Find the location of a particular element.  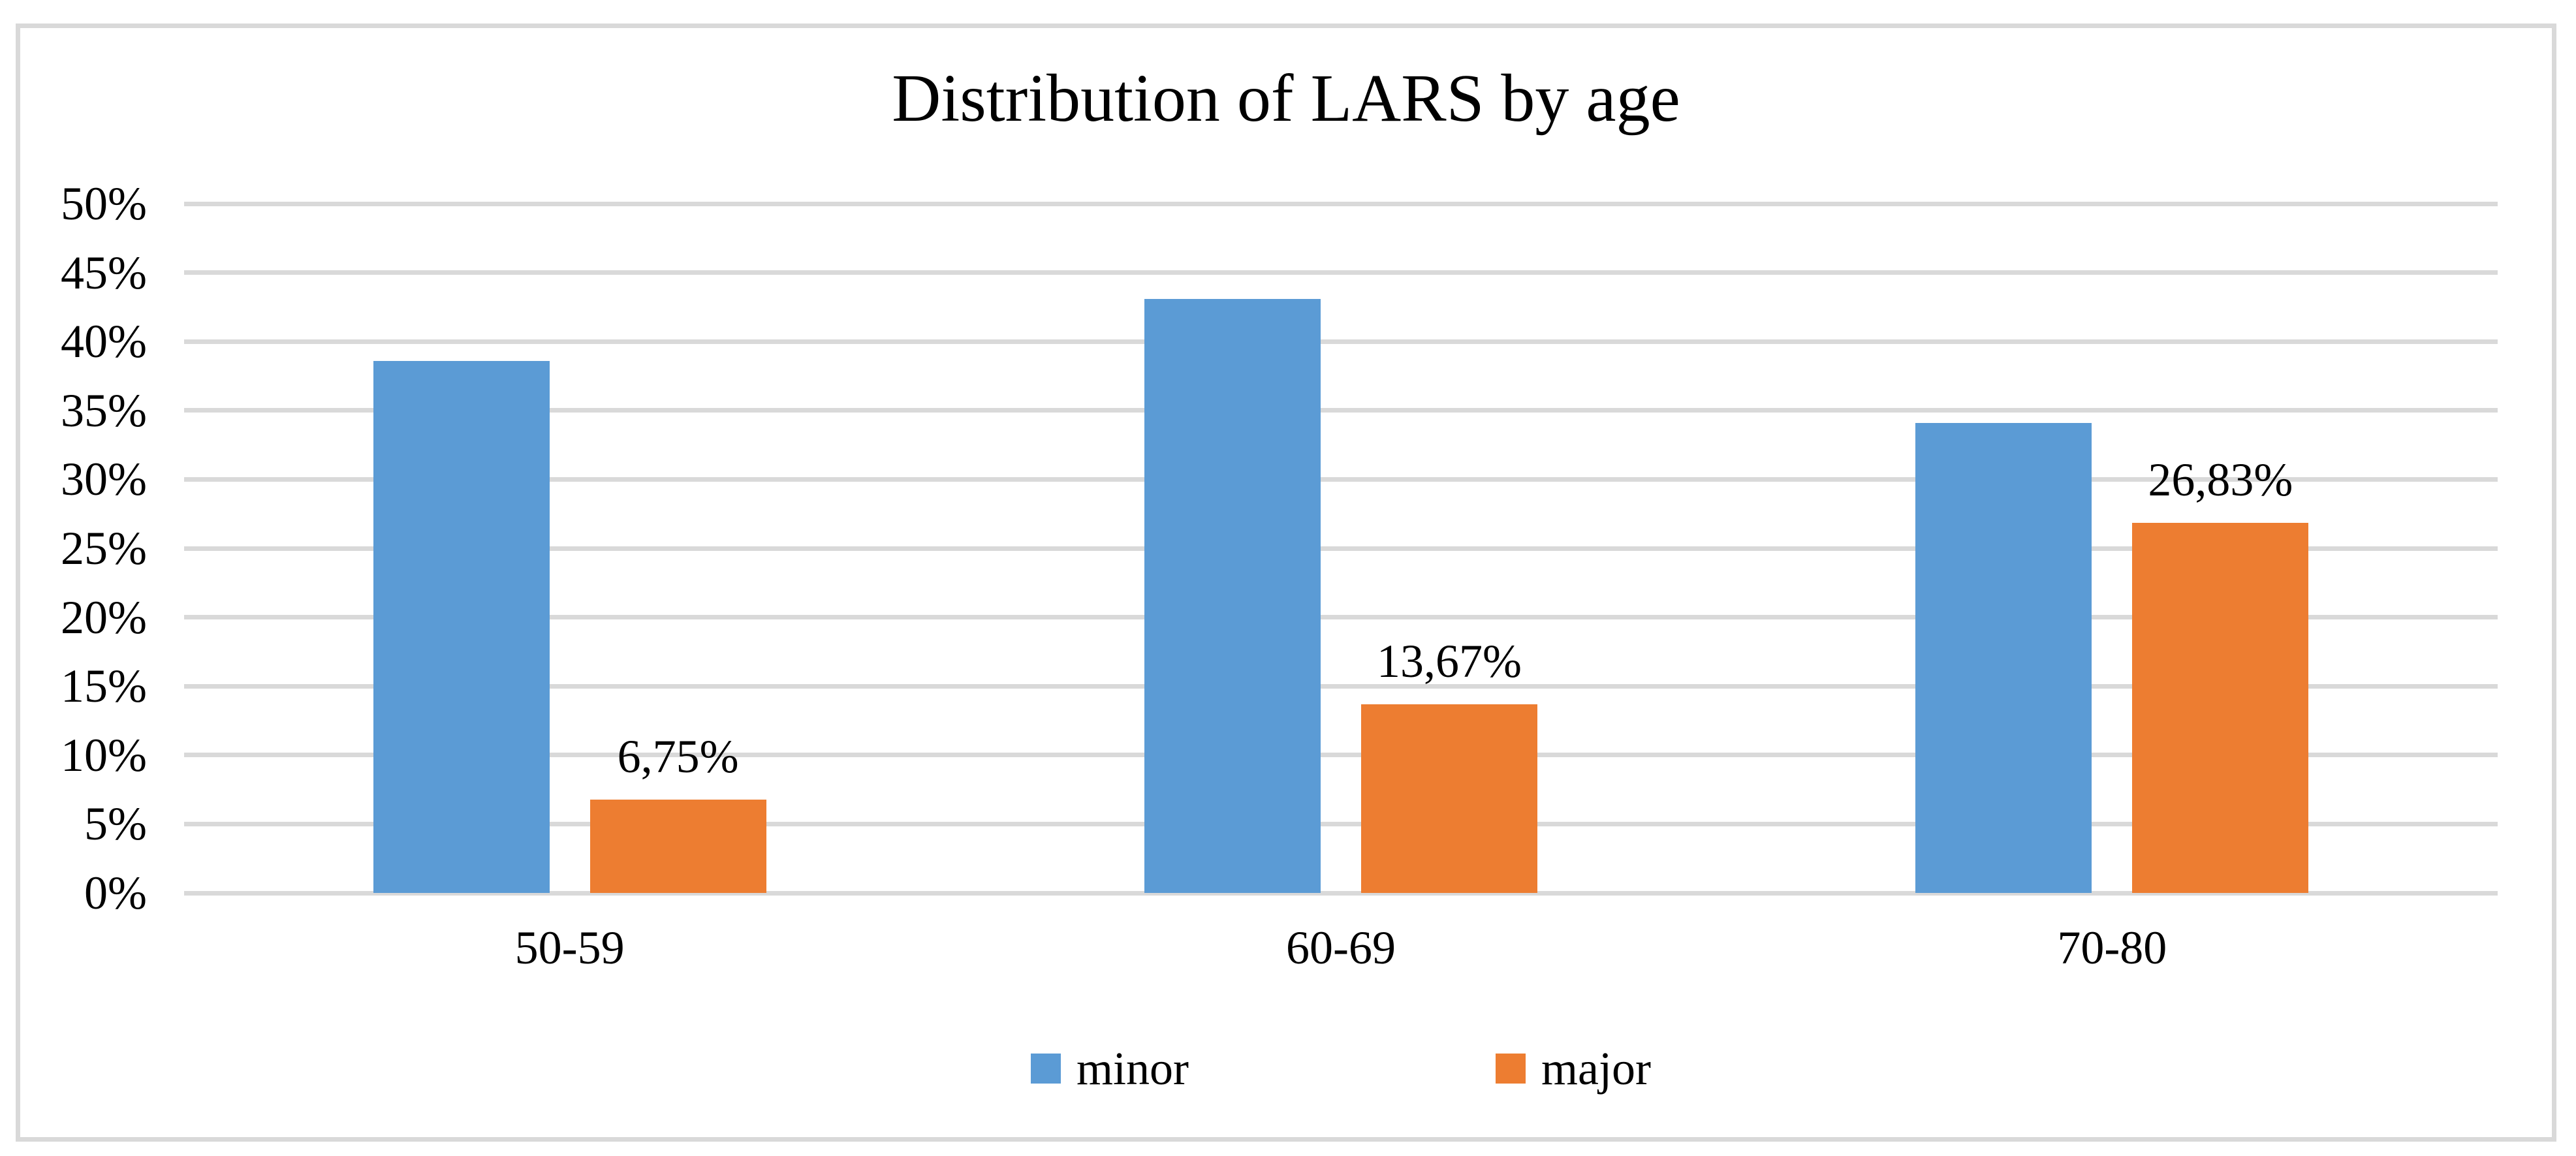

x-category-label-70-80: 70-80 is located at coordinates (2112, 948).